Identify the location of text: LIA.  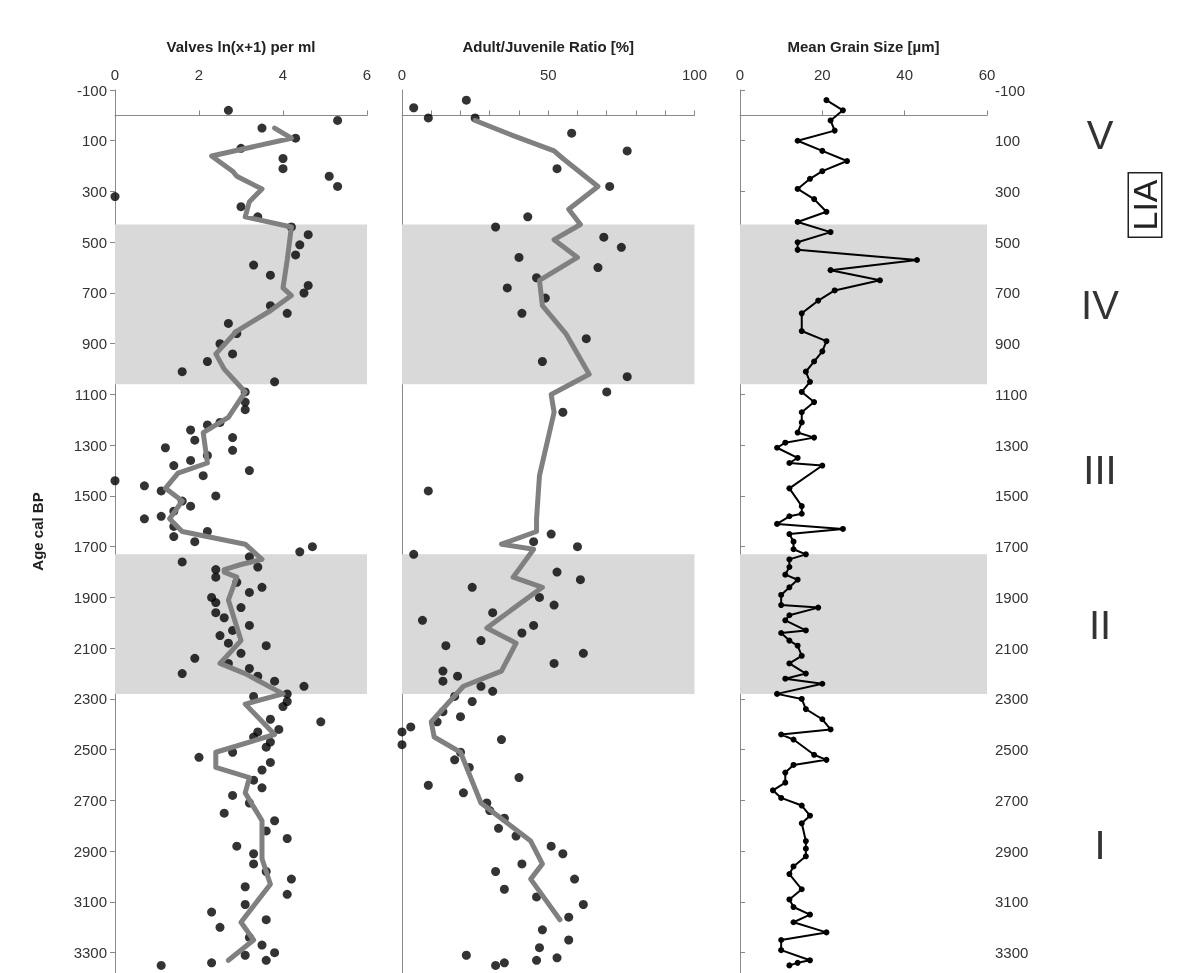
(1145, 205).